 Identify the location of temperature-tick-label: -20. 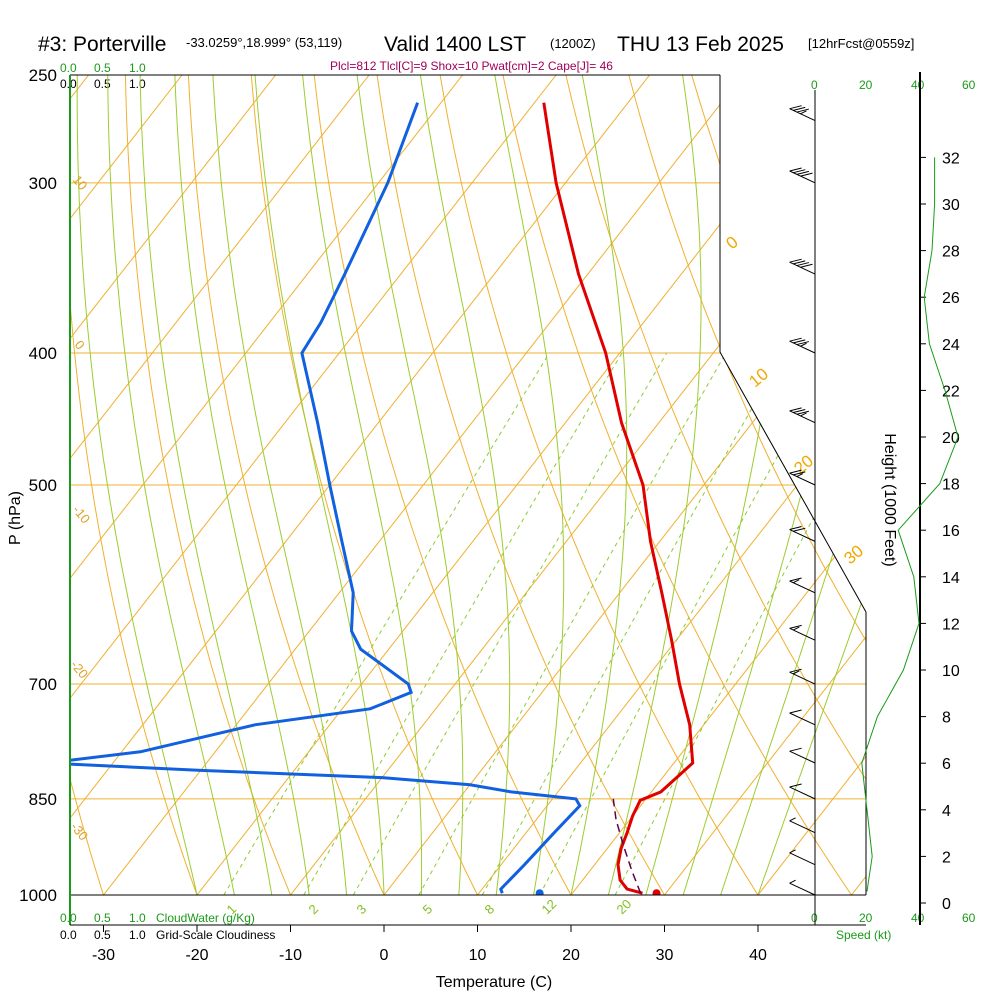
(196, 955).